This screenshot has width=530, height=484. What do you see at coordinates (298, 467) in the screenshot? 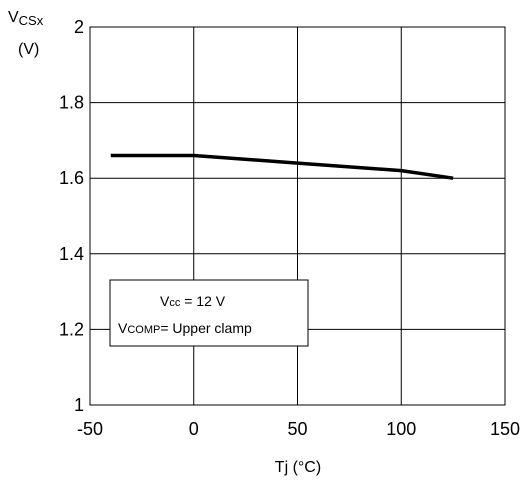
I see `x-axis-title: Tj (°C)` at bounding box center [298, 467].